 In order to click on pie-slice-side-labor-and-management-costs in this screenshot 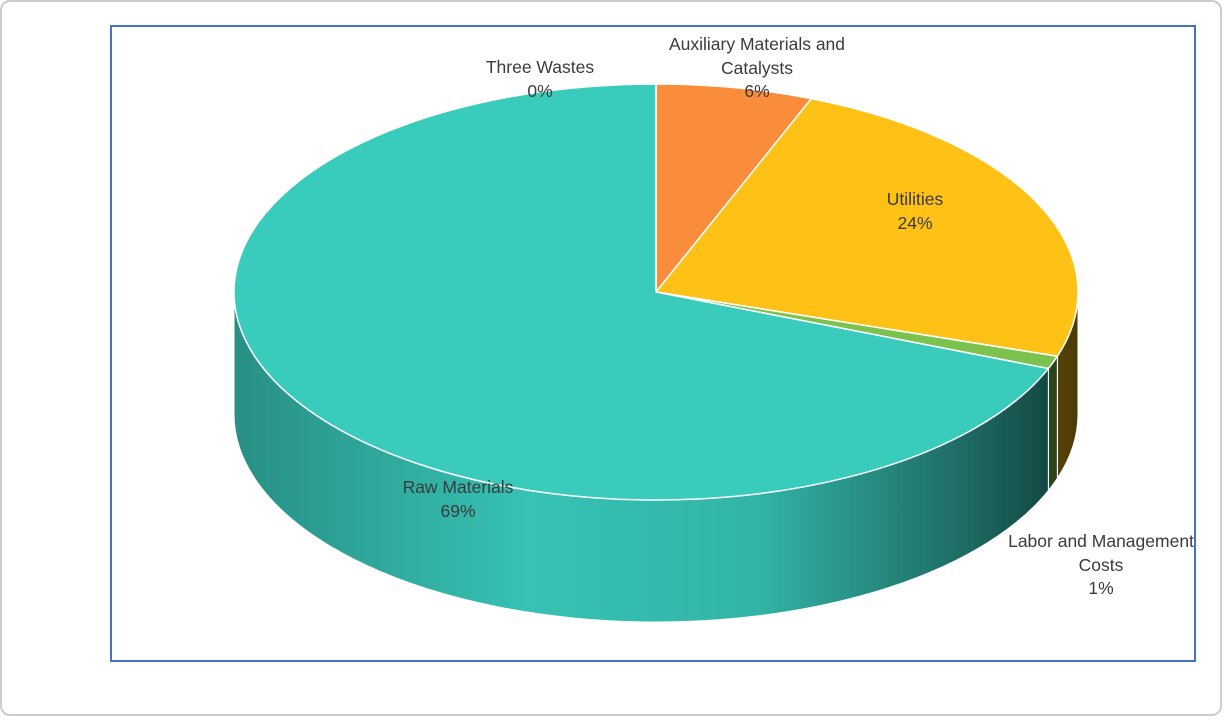, I will do `click(1052, 423)`.